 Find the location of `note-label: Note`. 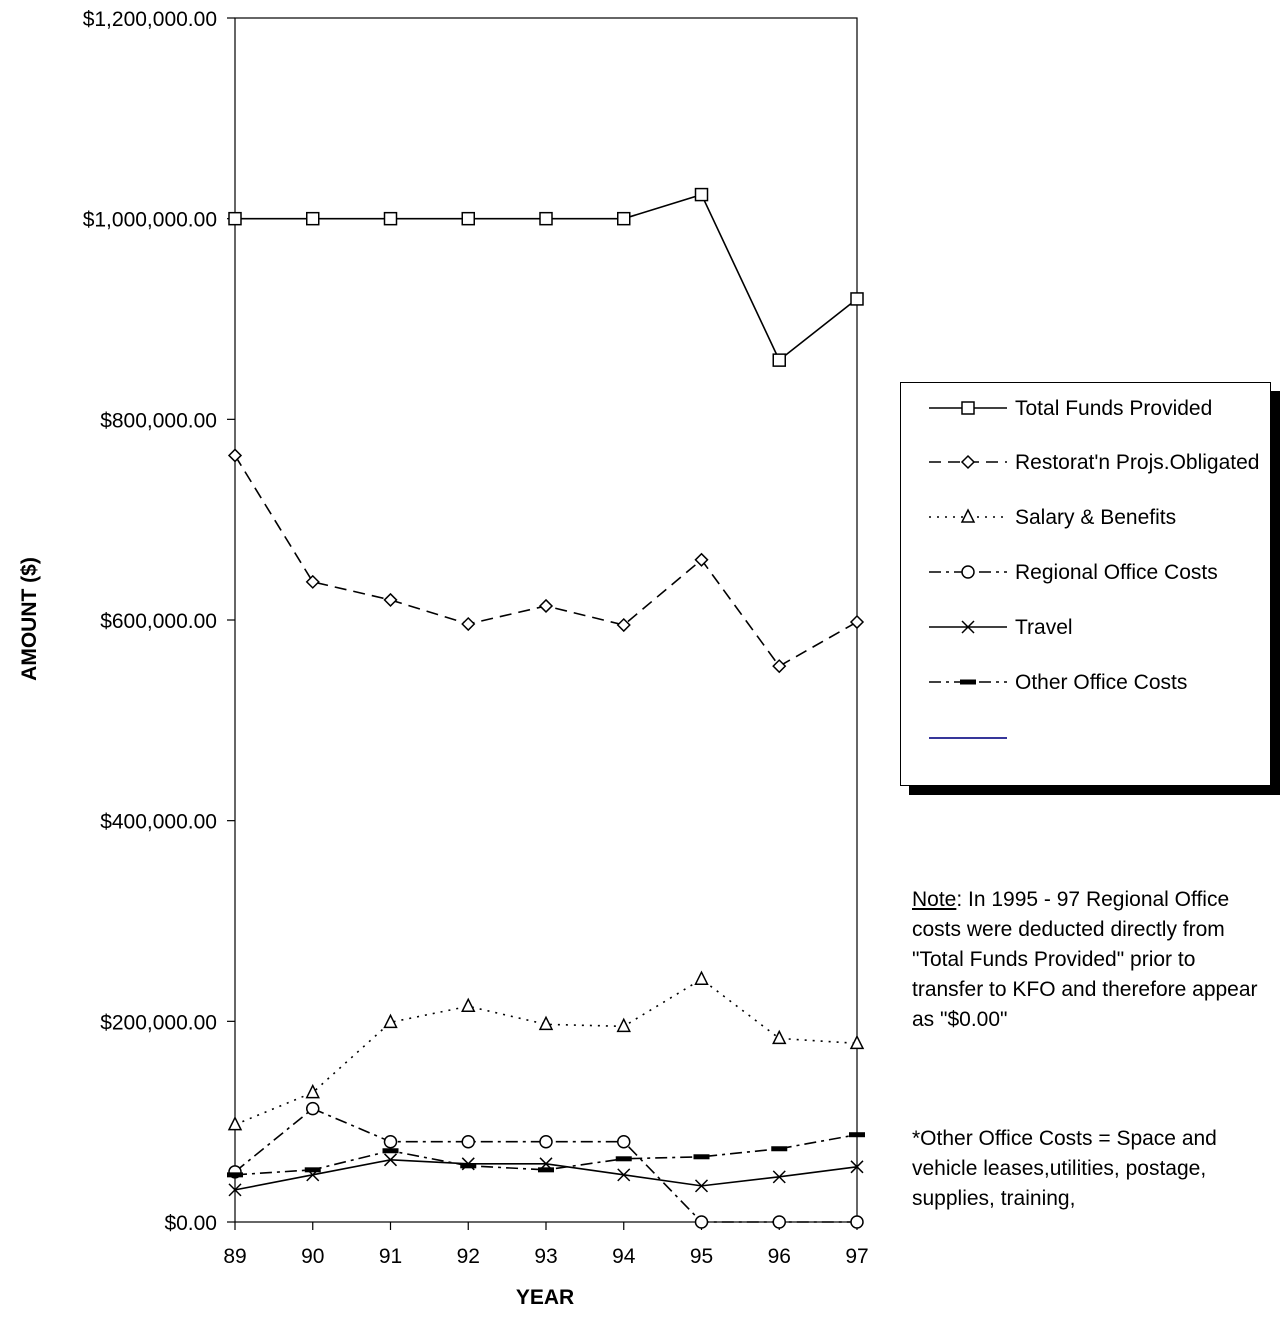

note-label: Note is located at coordinates (934, 899).